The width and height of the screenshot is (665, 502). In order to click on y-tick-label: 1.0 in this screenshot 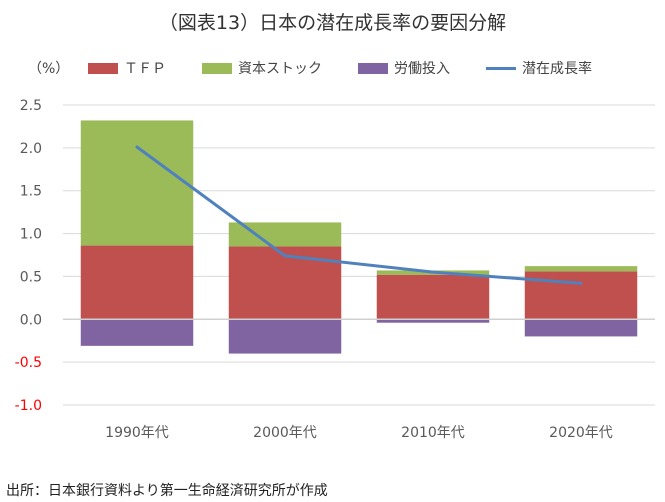, I will do `click(31, 235)`.